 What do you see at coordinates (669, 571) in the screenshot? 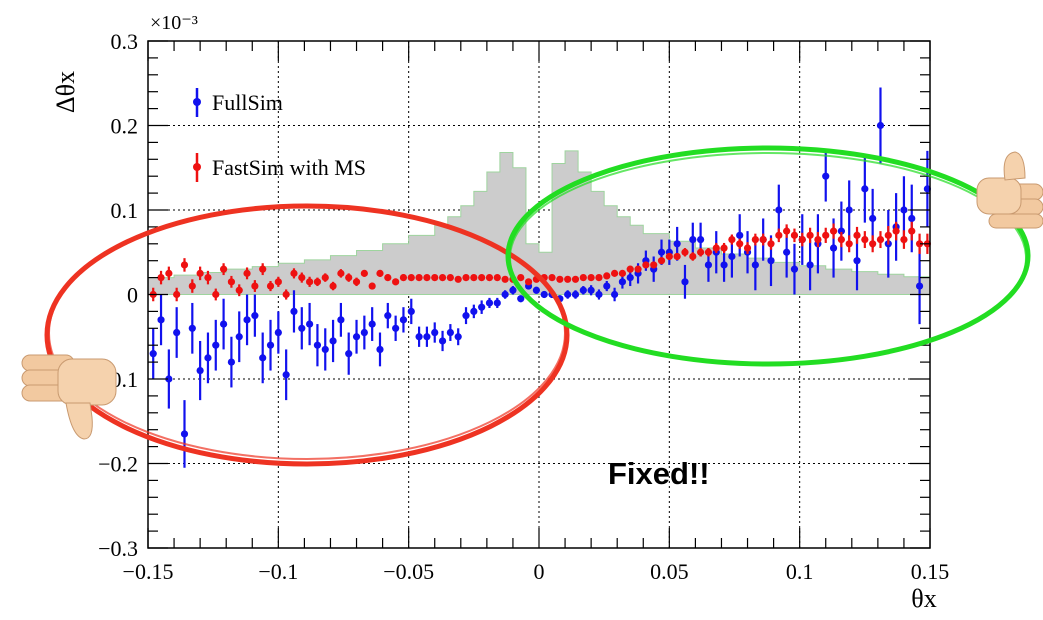
I see `x-tick-label: 0.05` at bounding box center [669, 571].